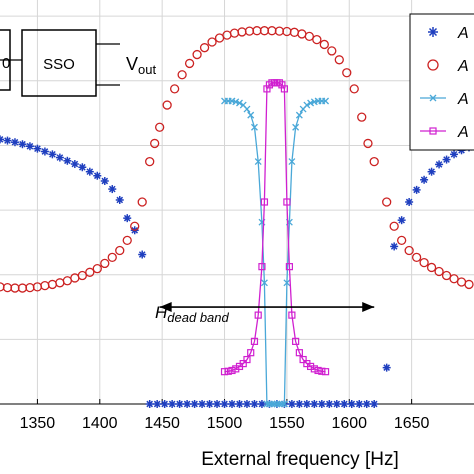  Describe the element at coordinates (448, 66) in the screenshot. I see `legend-entry: A` at that location.